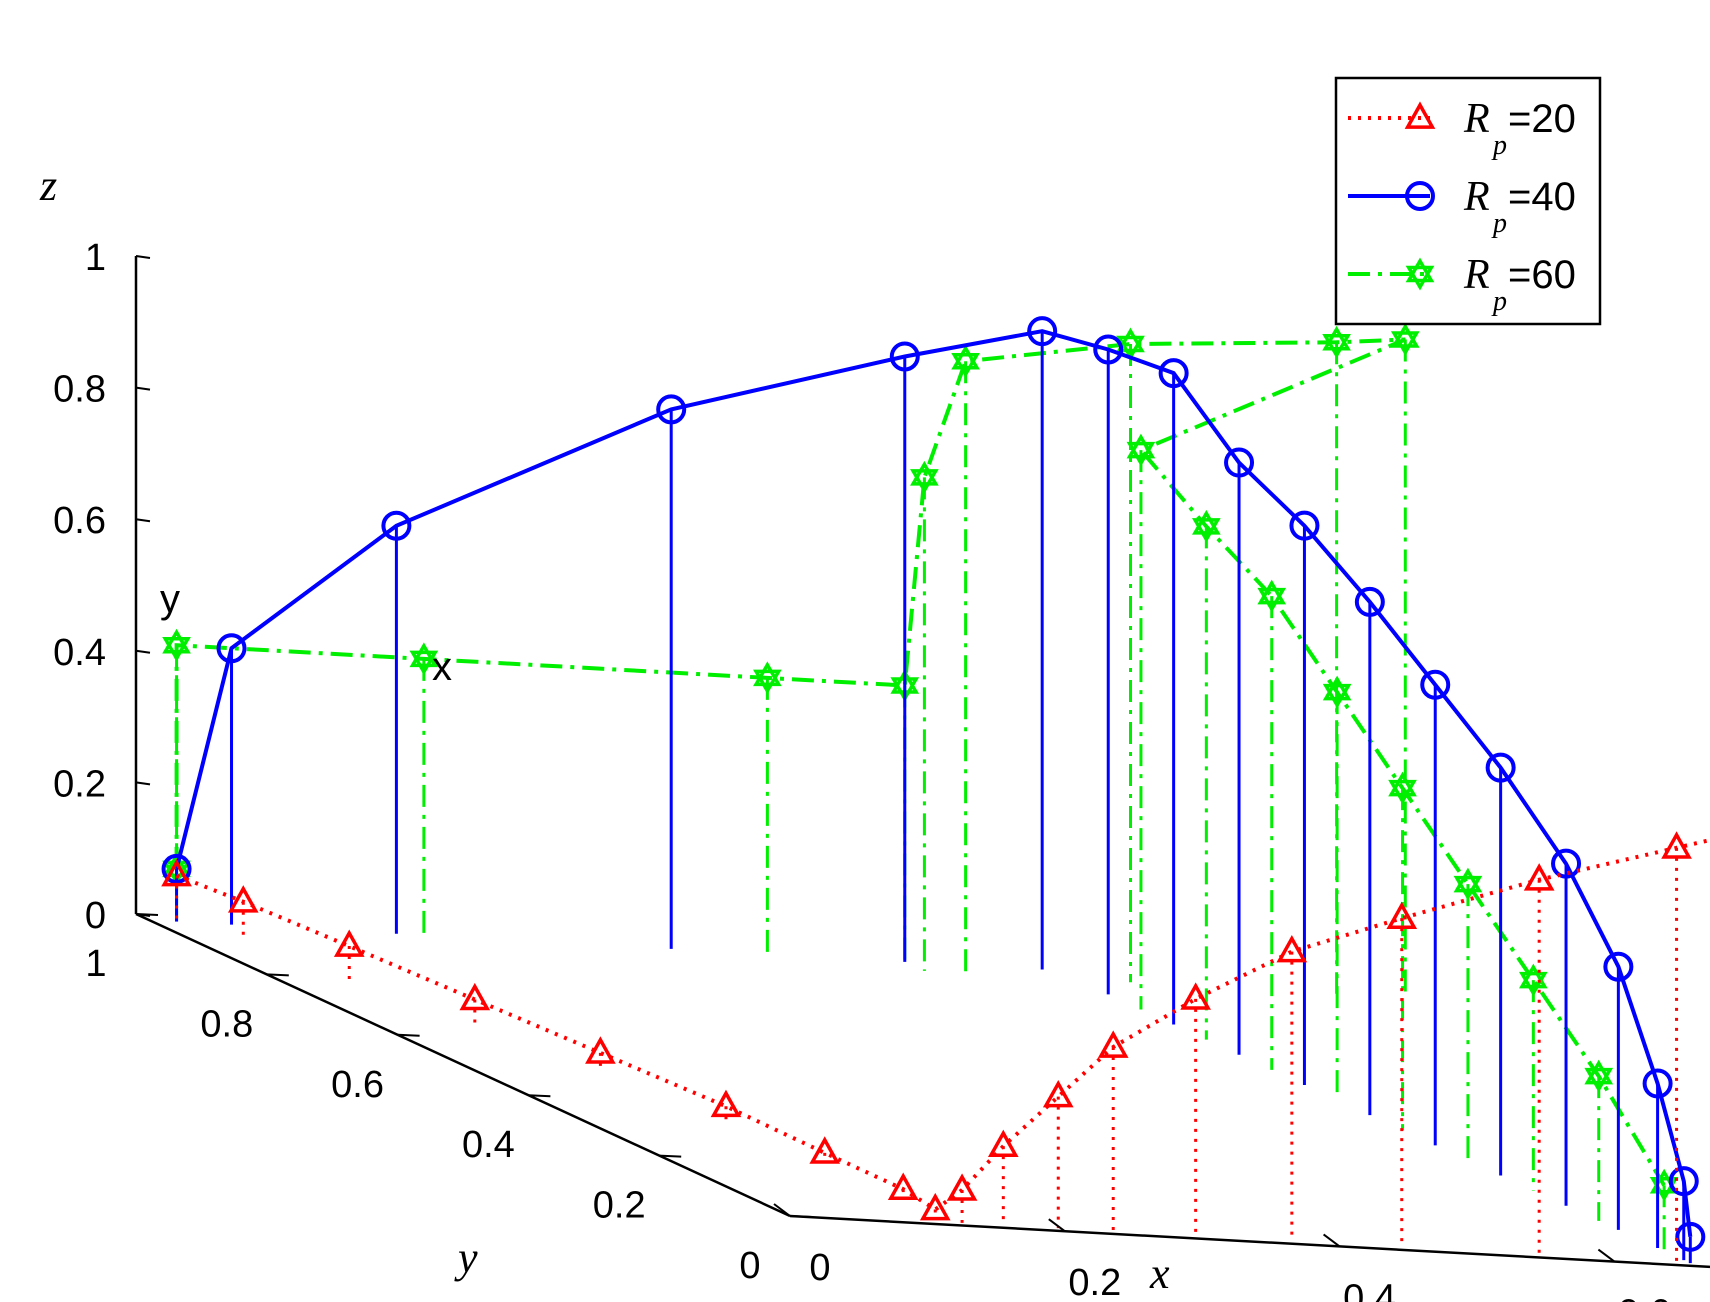 The width and height of the screenshot is (1710, 1302). What do you see at coordinates (1542, 275) in the screenshot?
I see `legend-label-2: =60` at bounding box center [1542, 275].